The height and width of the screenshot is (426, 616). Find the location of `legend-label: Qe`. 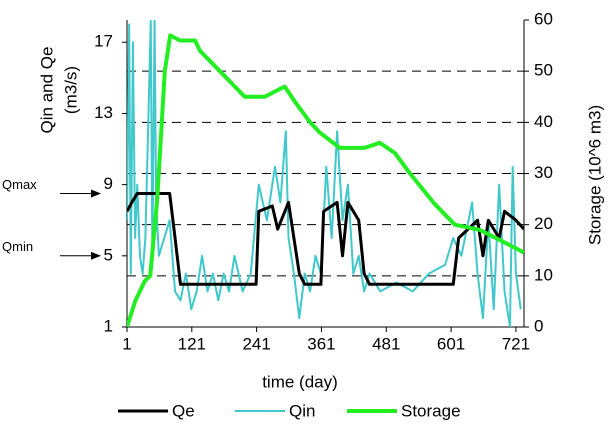

legend-label: Qe is located at coordinates (183, 410).